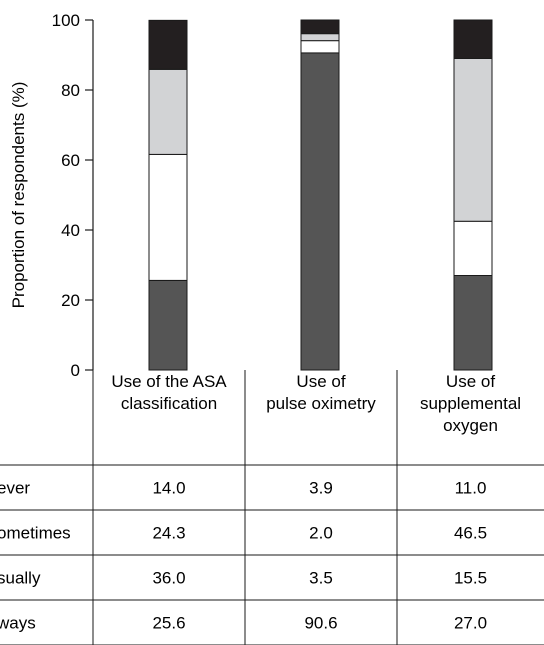 The image size is (544, 645). What do you see at coordinates (168, 623) in the screenshot?
I see `data-label: 25.6` at bounding box center [168, 623].